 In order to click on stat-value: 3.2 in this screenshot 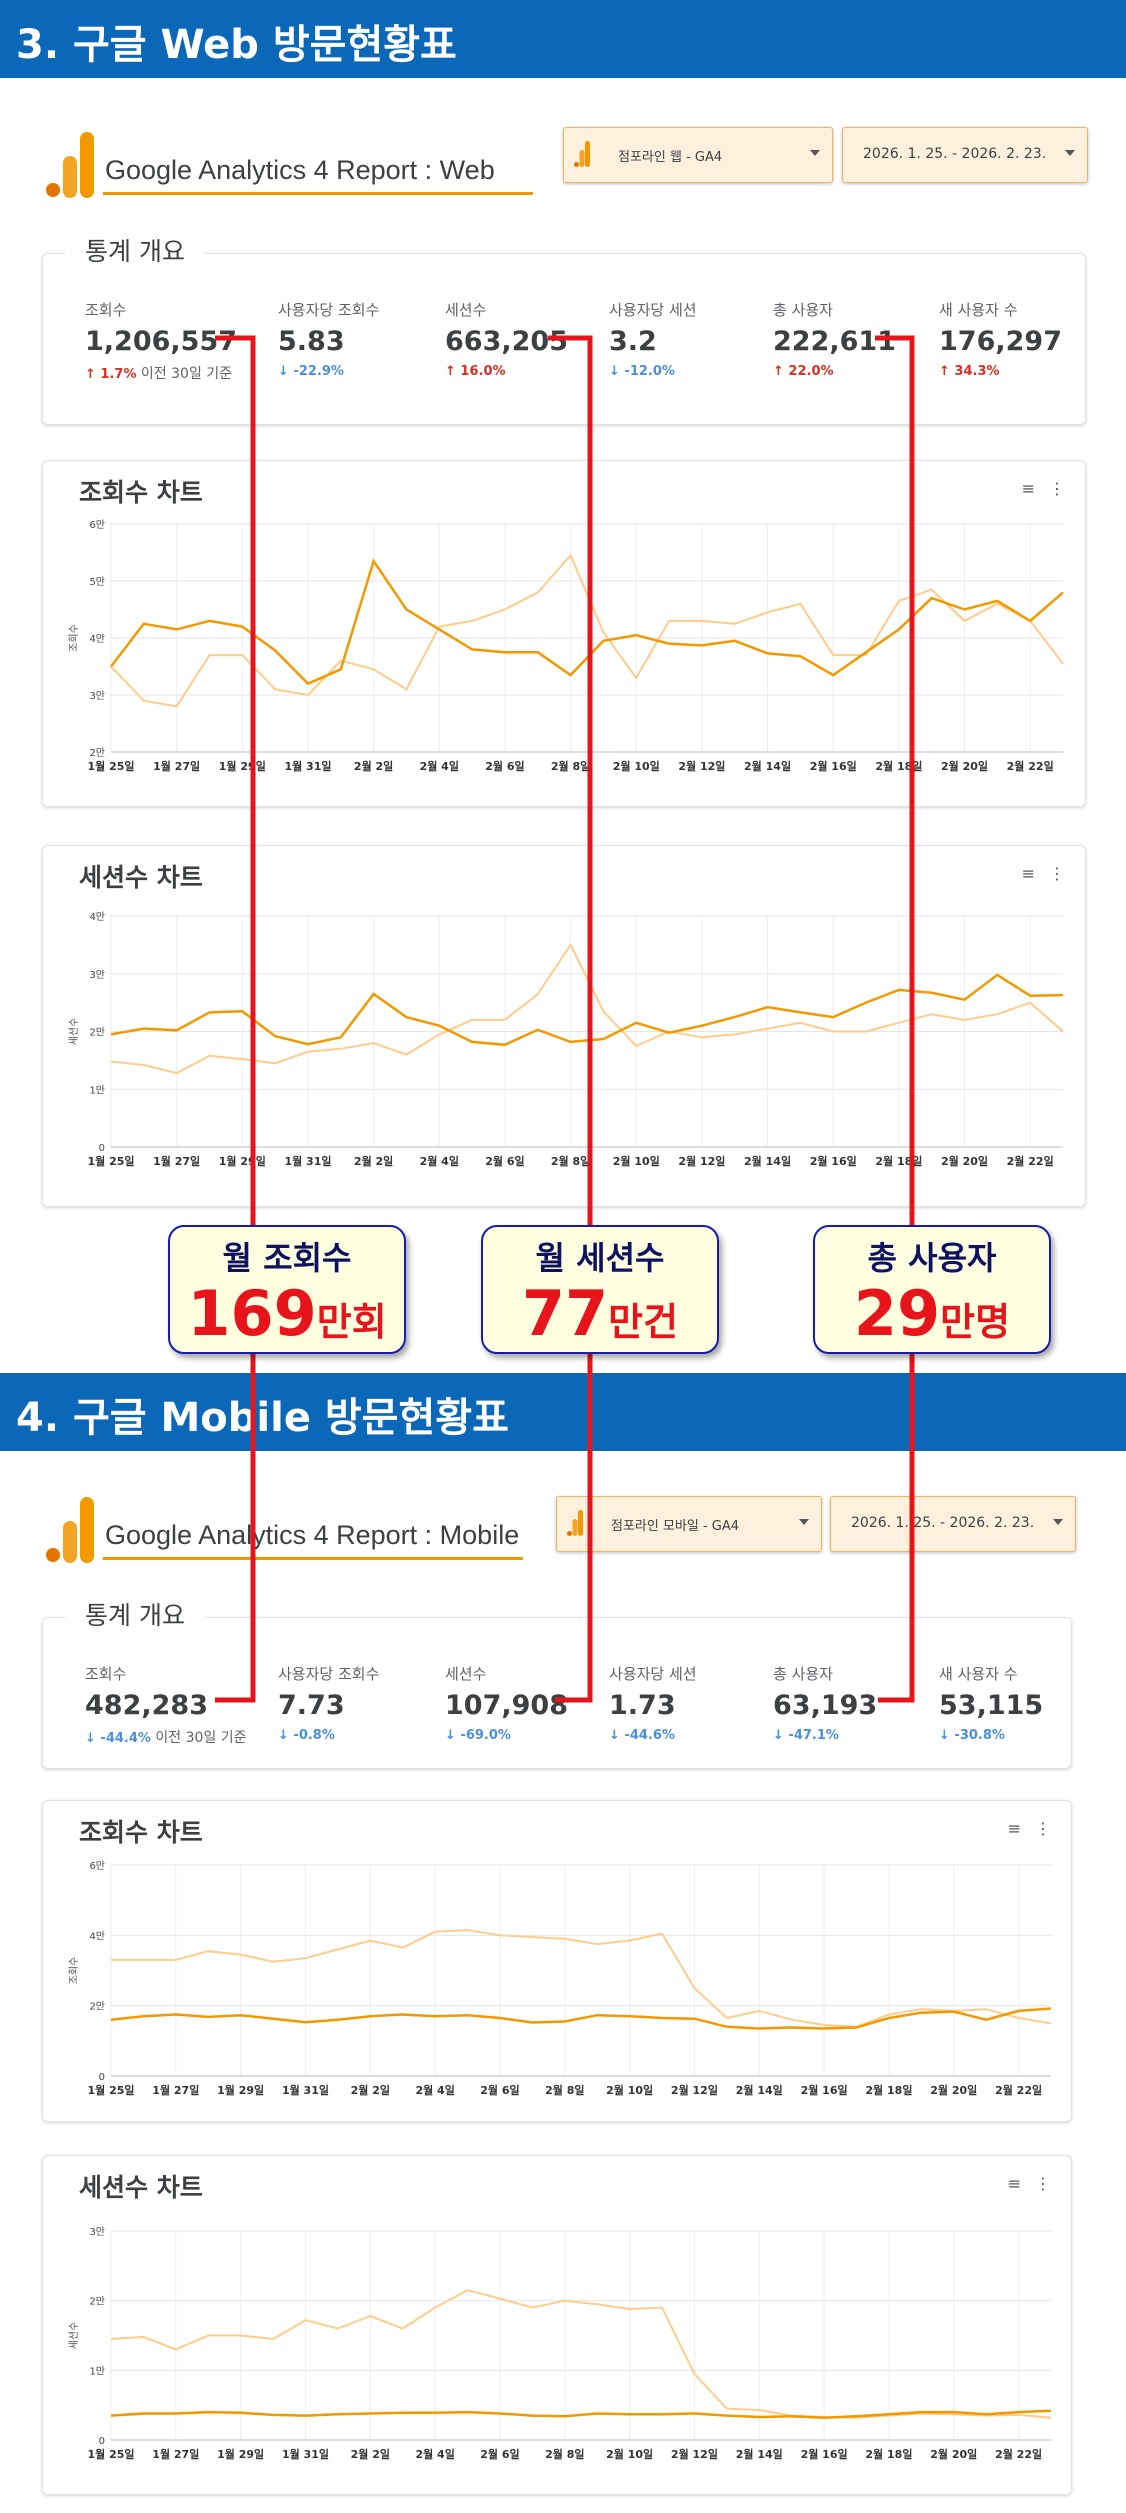, I will do `click(633, 341)`.